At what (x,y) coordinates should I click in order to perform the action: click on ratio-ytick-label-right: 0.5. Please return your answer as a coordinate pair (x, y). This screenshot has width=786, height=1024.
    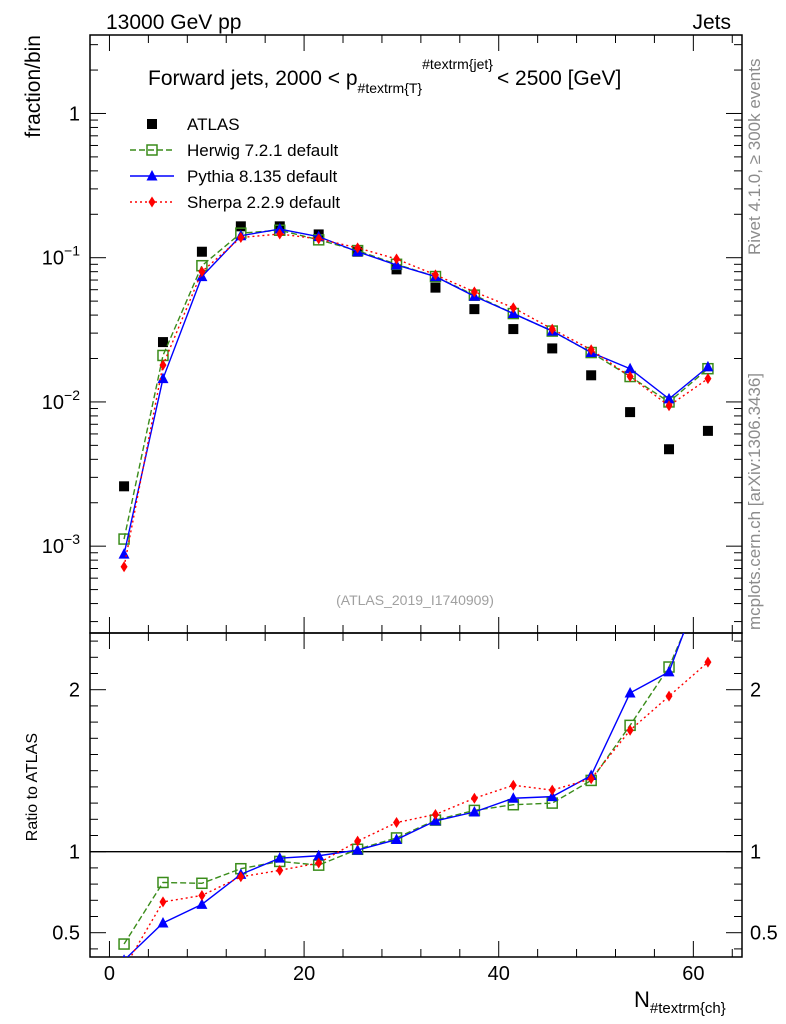
    Looking at the image, I should click on (764, 934).